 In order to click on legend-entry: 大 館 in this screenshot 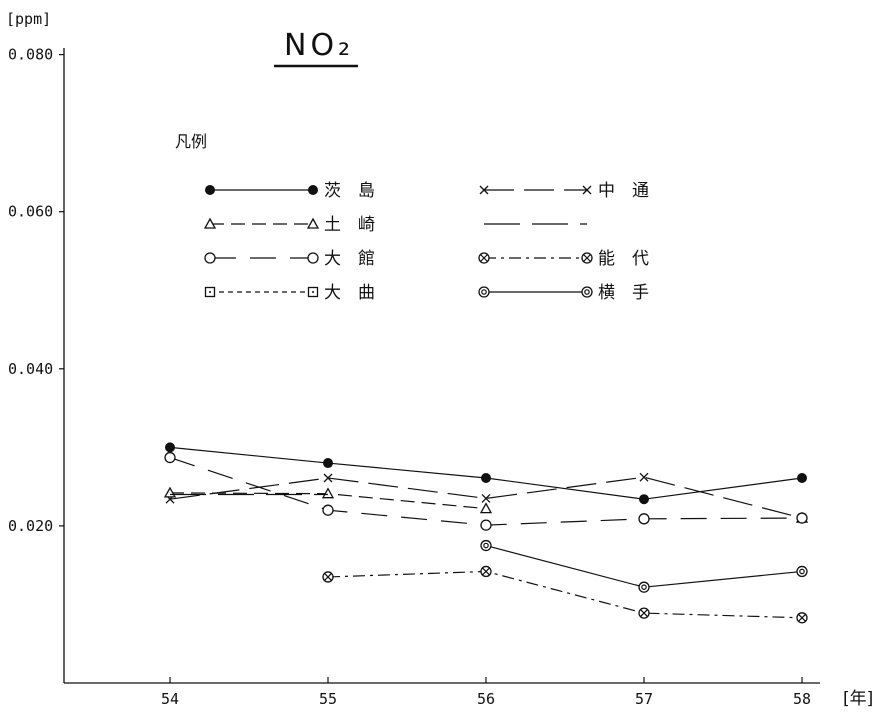, I will do `click(289, 259)`.